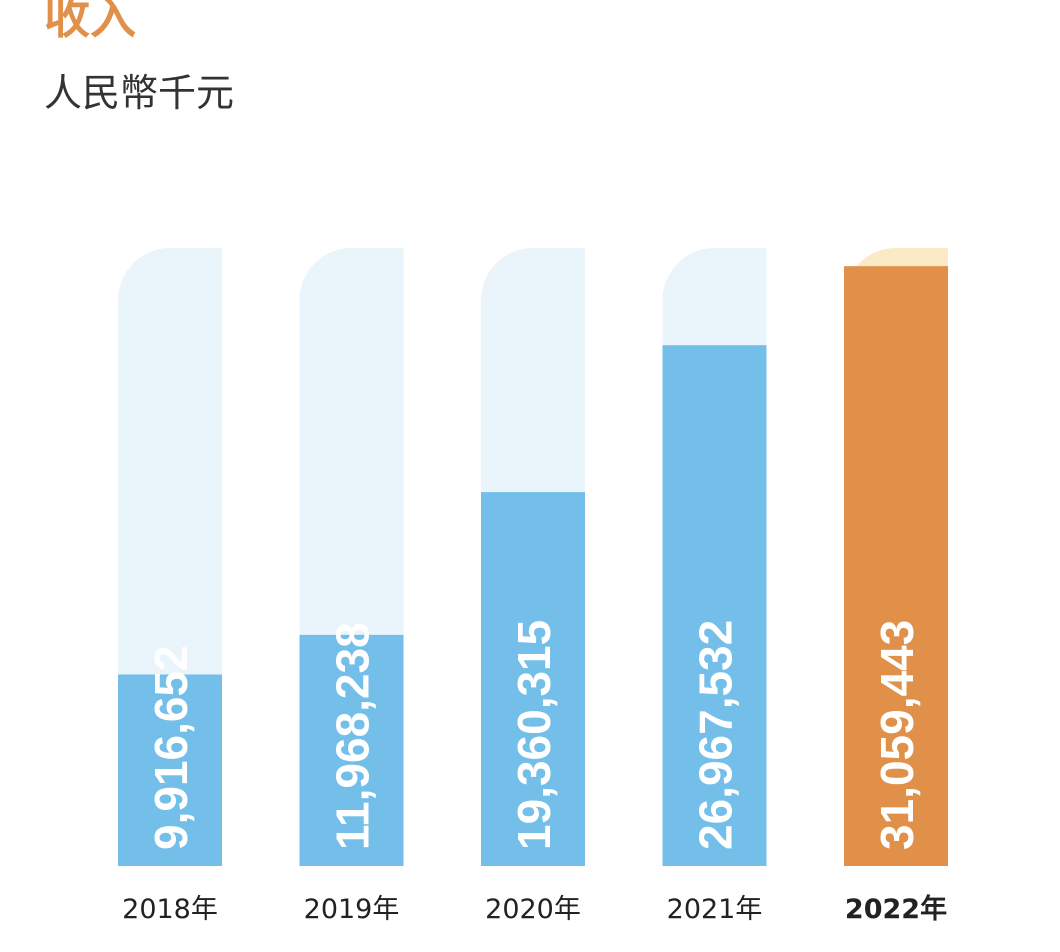 This screenshot has width=1060, height=952. I want to click on chart-title: 收入, so click(90, 22).